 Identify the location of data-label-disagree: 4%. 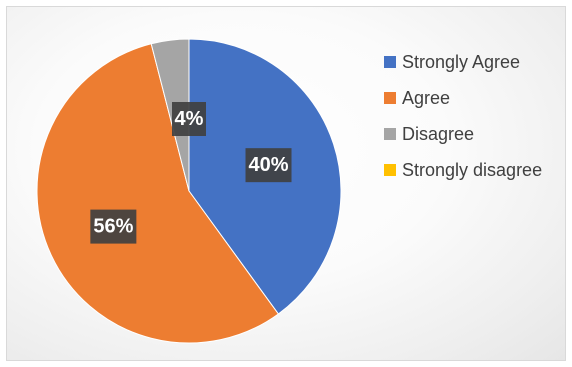
(189, 119).